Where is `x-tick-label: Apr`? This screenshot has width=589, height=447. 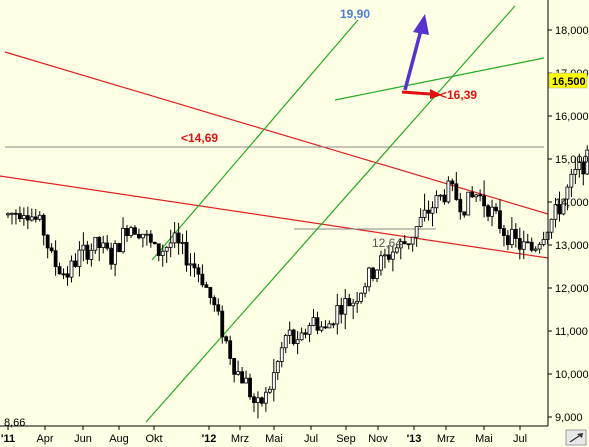 x-tick-label: Apr is located at coordinates (44, 439).